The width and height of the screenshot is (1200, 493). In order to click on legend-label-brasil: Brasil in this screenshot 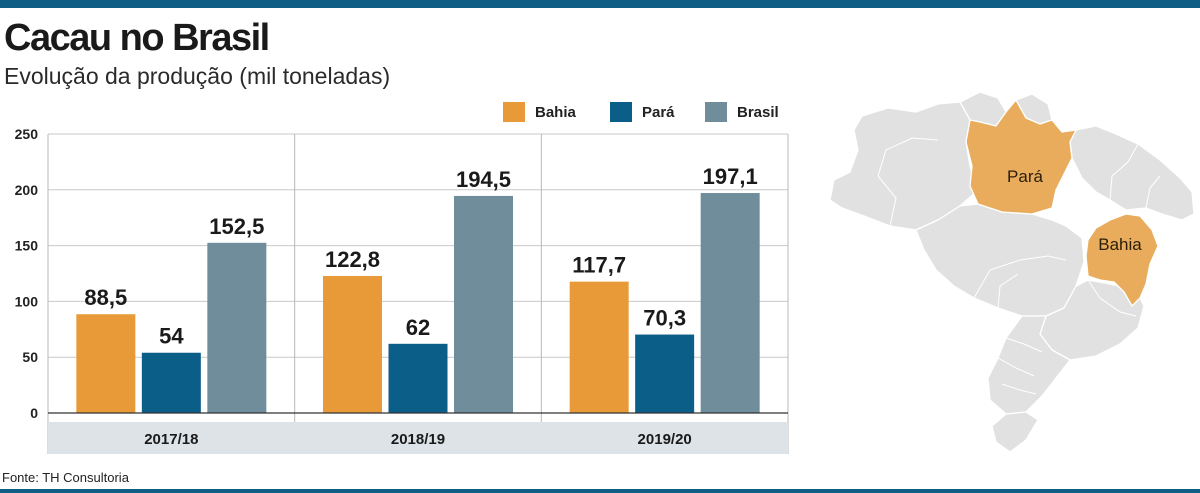, I will do `click(758, 112)`.